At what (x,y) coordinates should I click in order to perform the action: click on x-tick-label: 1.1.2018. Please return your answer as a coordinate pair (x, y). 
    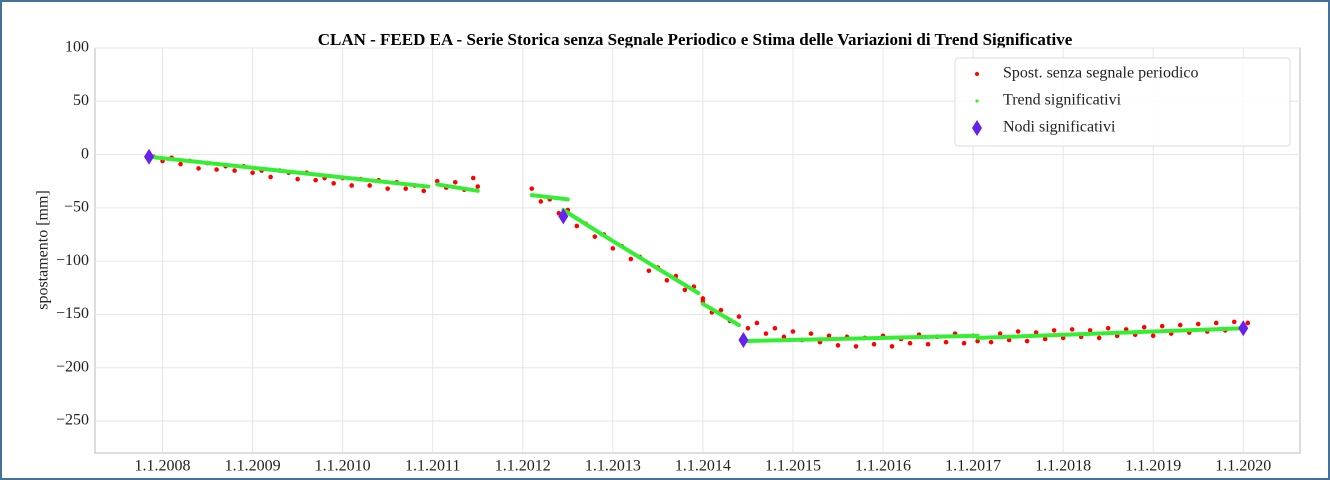
    Looking at the image, I should click on (1063, 466).